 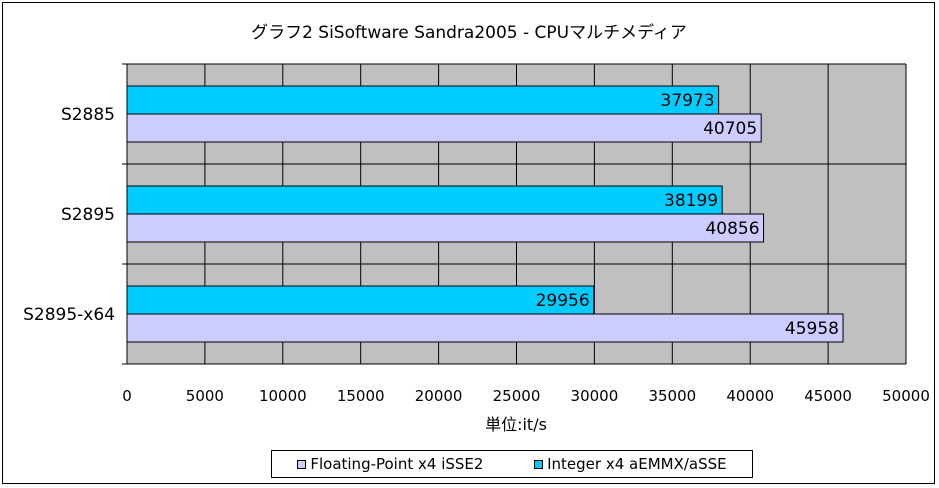 What do you see at coordinates (812, 329) in the screenshot?
I see `data-label-floating-point-2: 45958` at bounding box center [812, 329].